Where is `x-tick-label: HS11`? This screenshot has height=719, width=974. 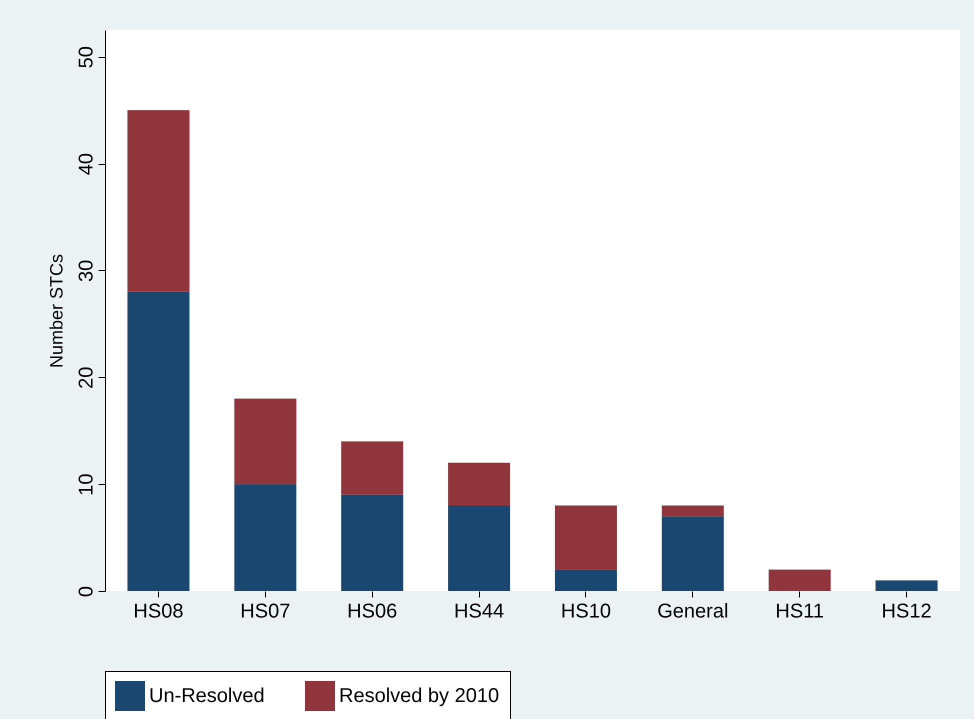 x-tick-label: HS11 is located at coordinates (799, 611).